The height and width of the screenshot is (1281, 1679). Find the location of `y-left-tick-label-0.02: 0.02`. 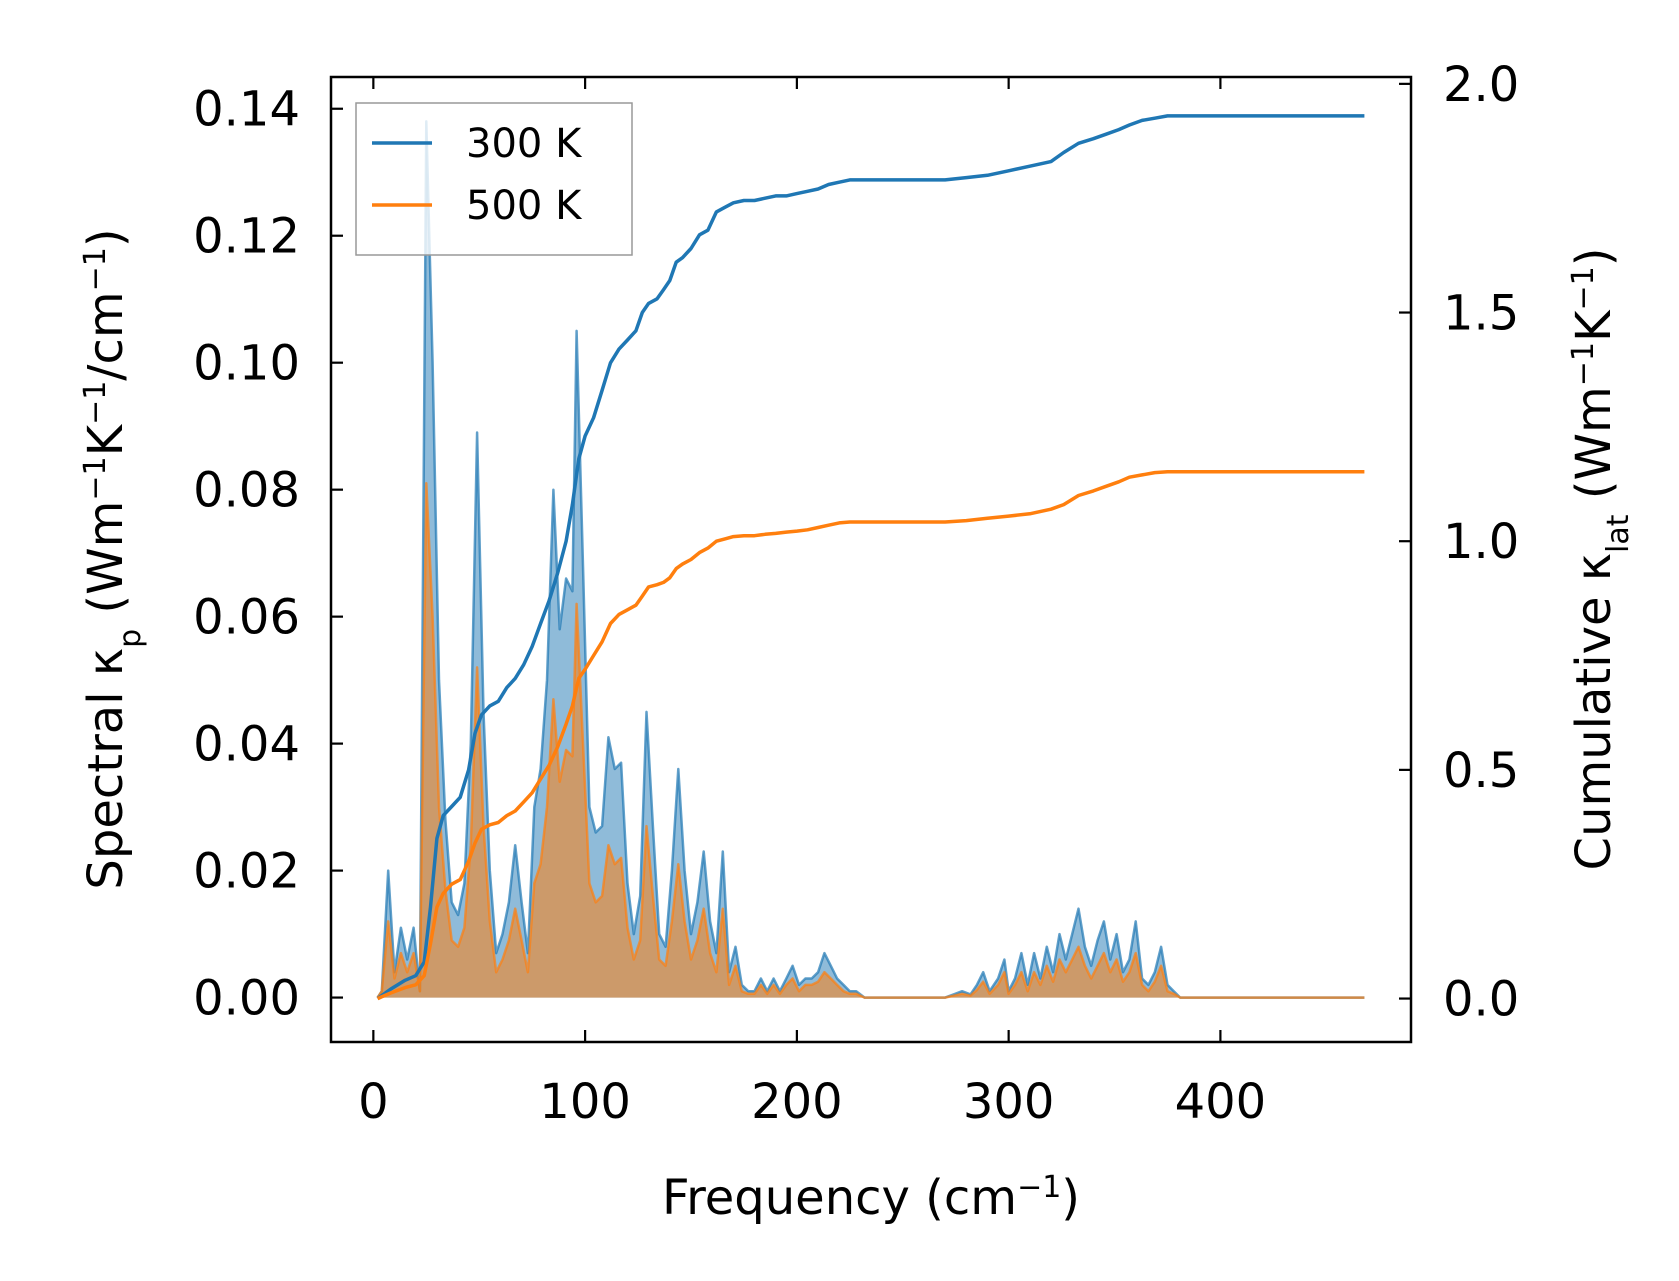

y-left-tick-label-0.02: 0.02 is located at coordinates (246, 872).